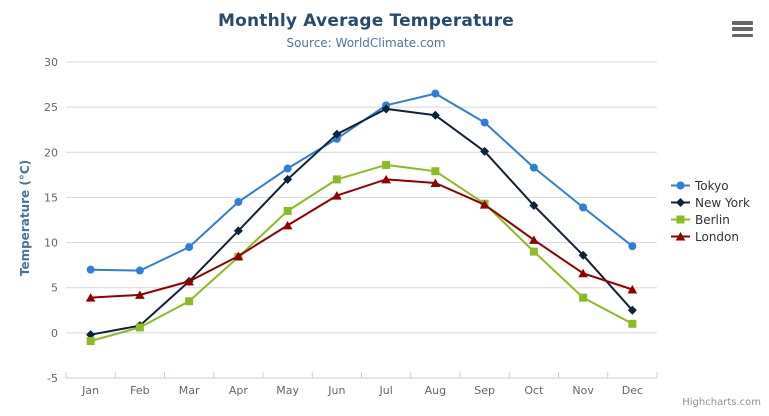 The height and width of the screenshot is (416, 769). What do you see at coordinates (435, 390) in the screenshot?
I see `x-axis-tick-label: Aug` at bounding box center [435, 390].